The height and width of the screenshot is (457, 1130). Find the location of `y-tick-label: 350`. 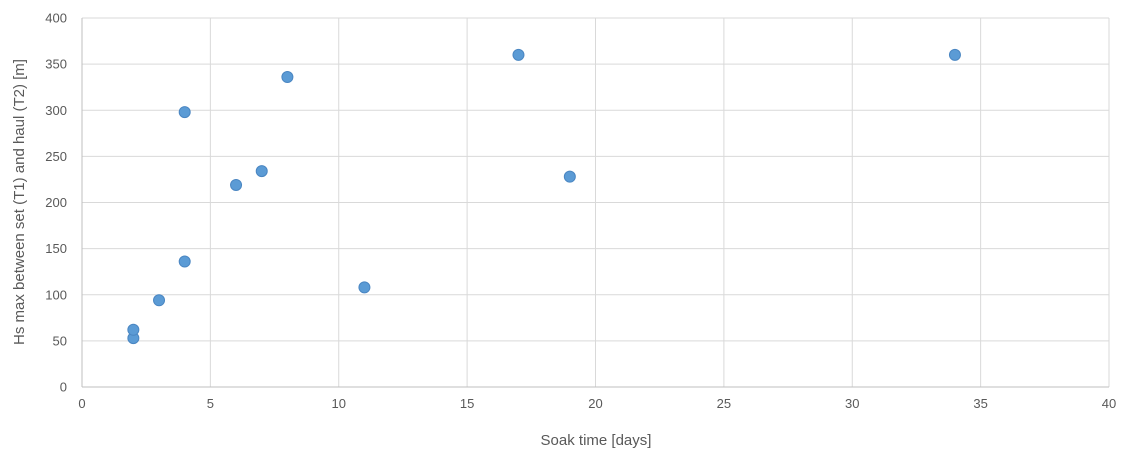

y-tick-label: 350 is located at coordinates (56, 64).